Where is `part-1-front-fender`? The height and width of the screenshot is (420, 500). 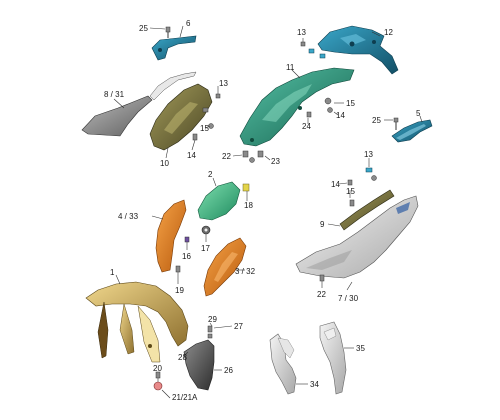
part-1-front-fender is located at coordinates (137, 322).